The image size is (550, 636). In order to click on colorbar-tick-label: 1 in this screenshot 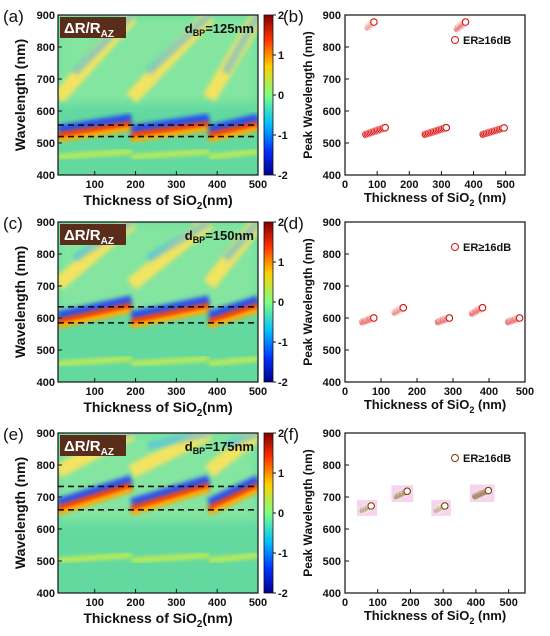, I will do `click(281, 474)`.